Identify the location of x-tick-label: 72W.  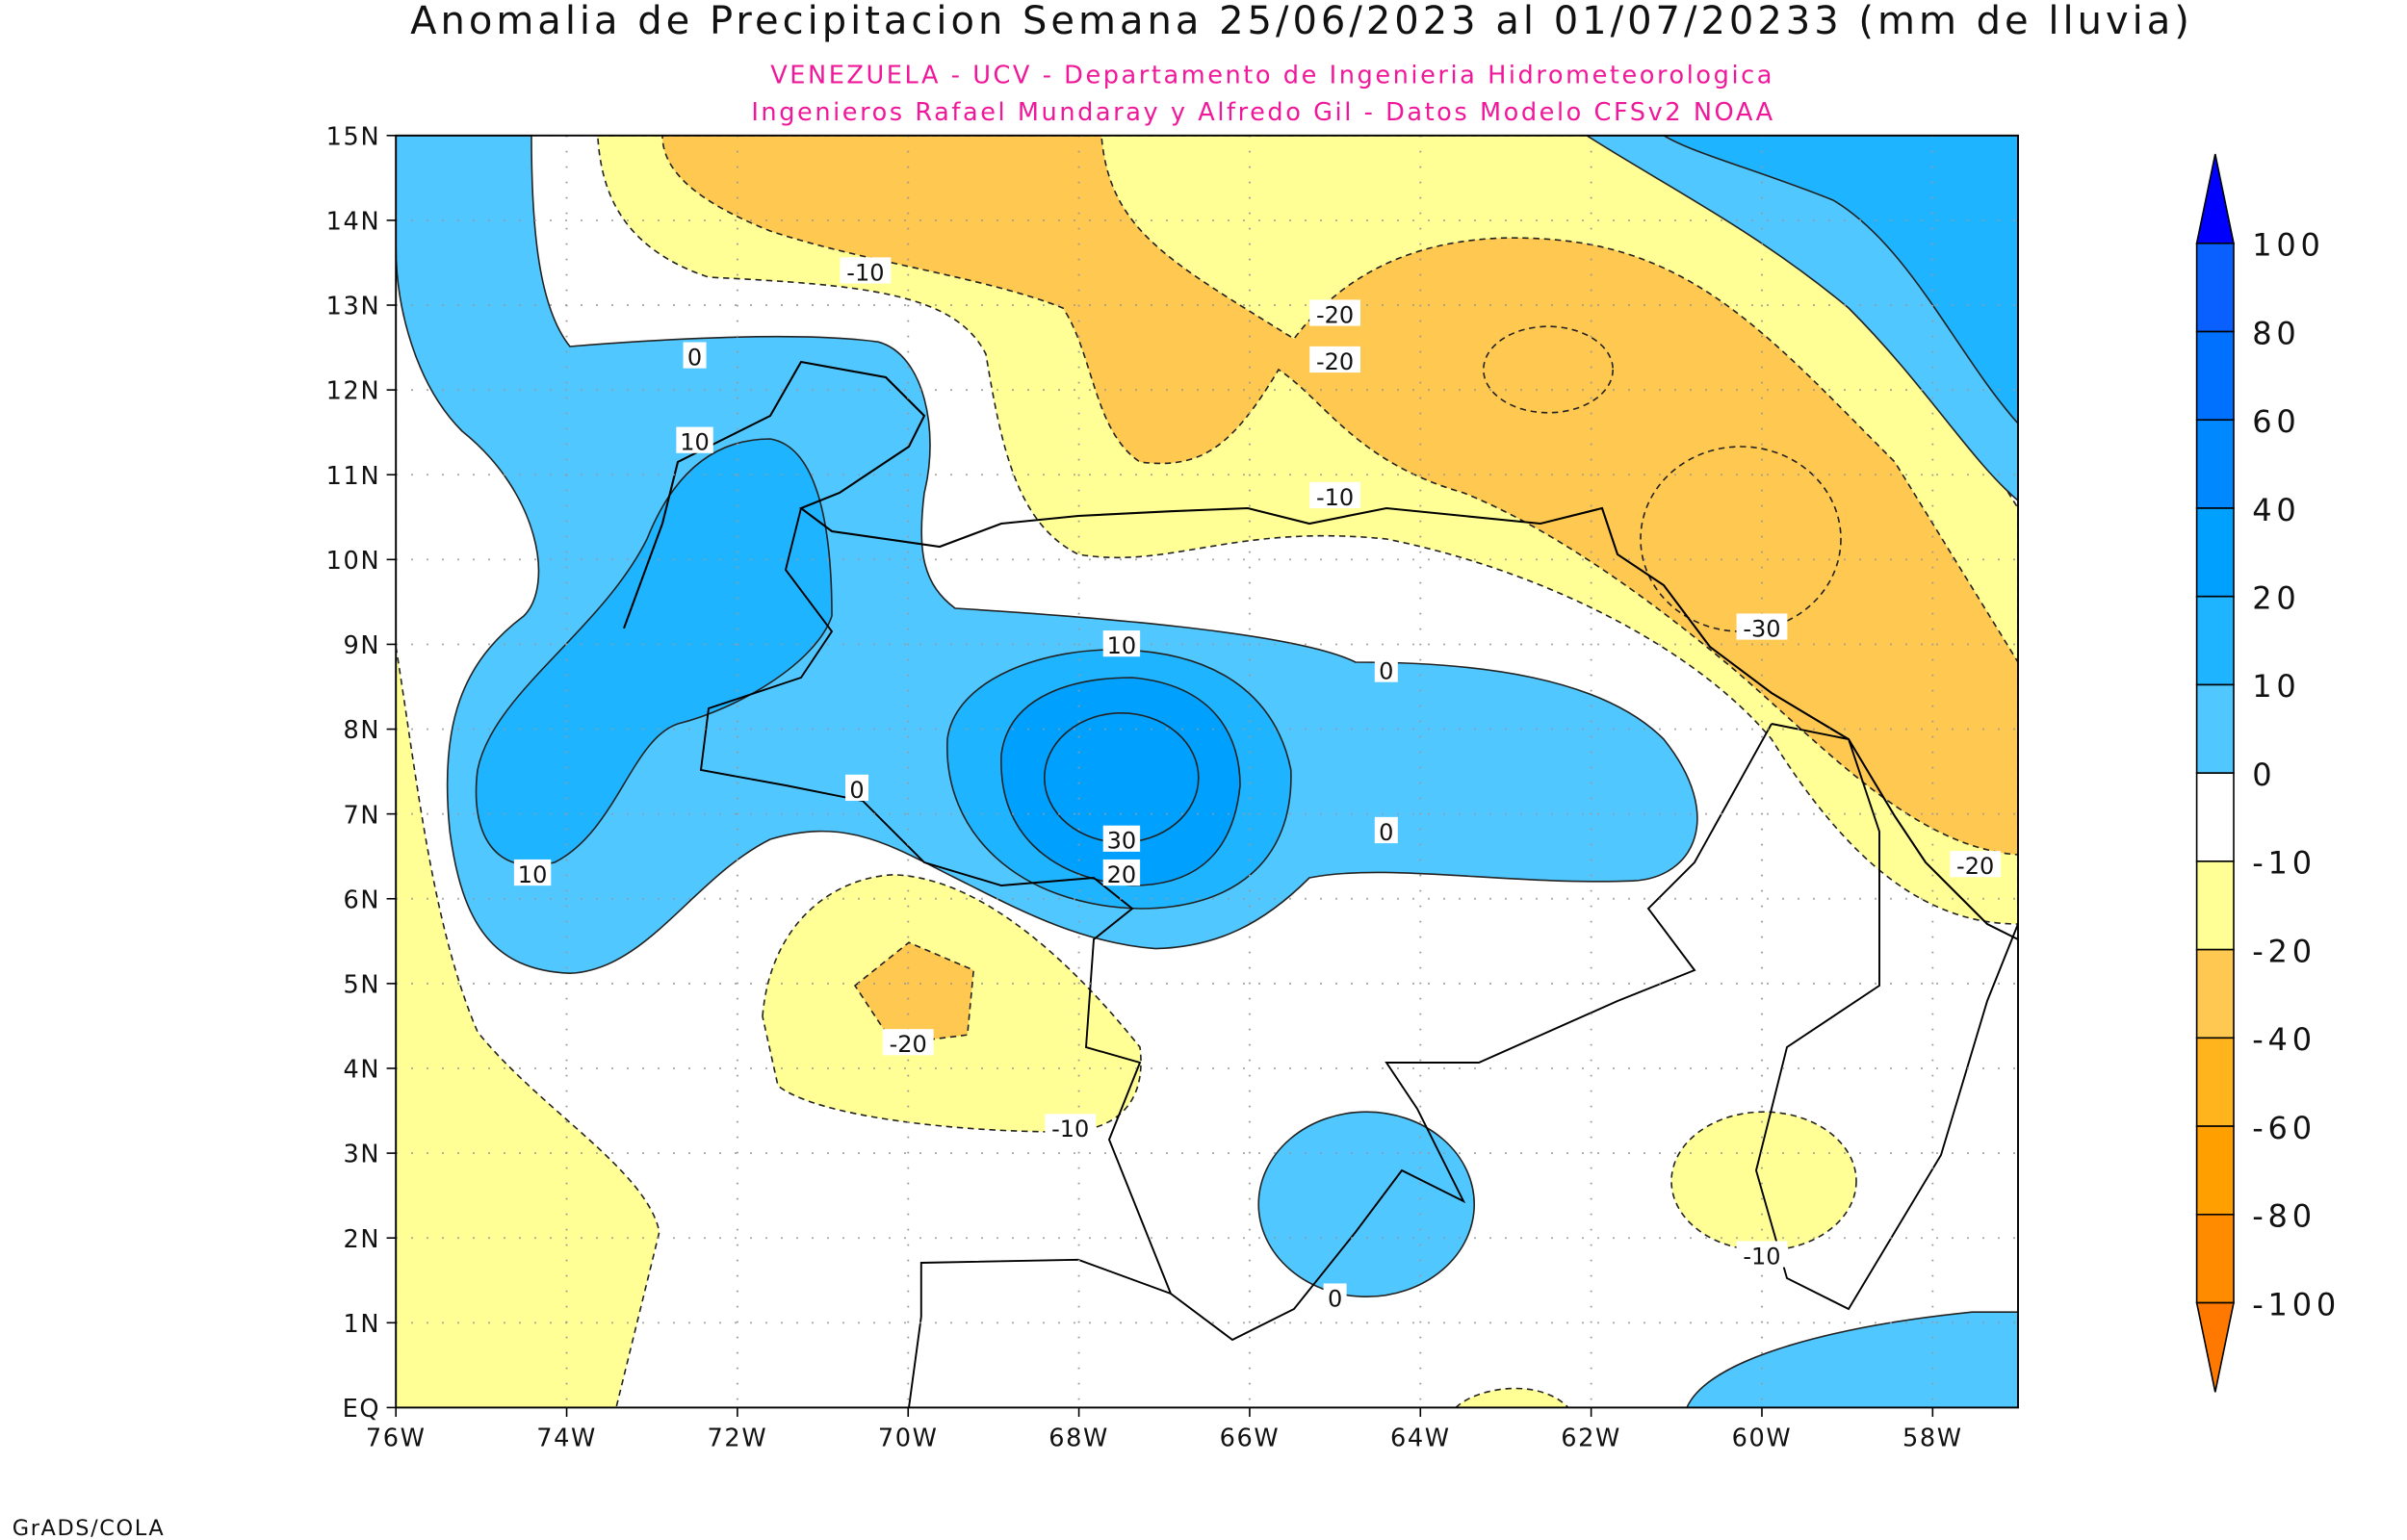
(738, 1438).